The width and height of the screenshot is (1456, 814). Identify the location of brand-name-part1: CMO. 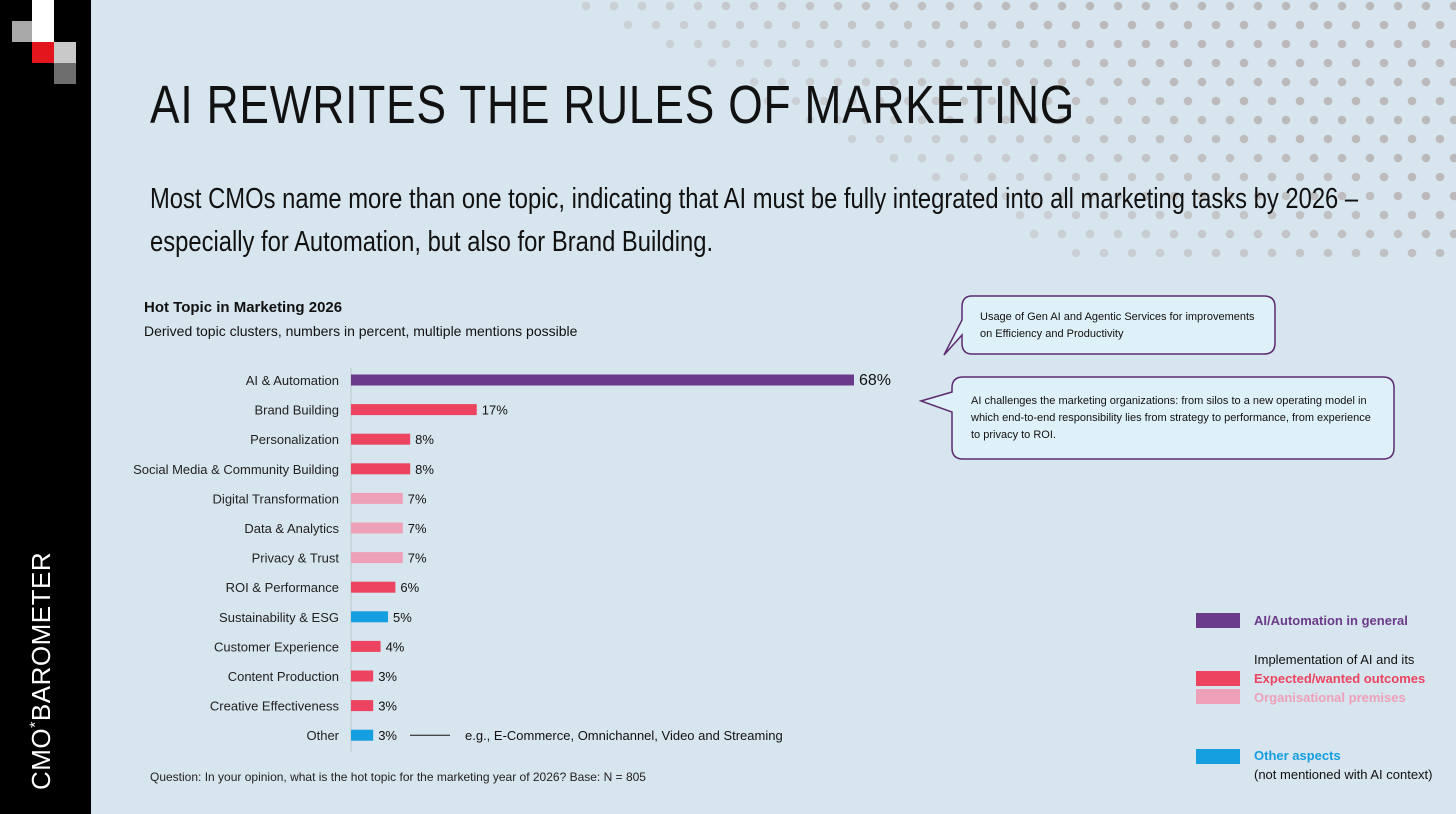
(41, 758).